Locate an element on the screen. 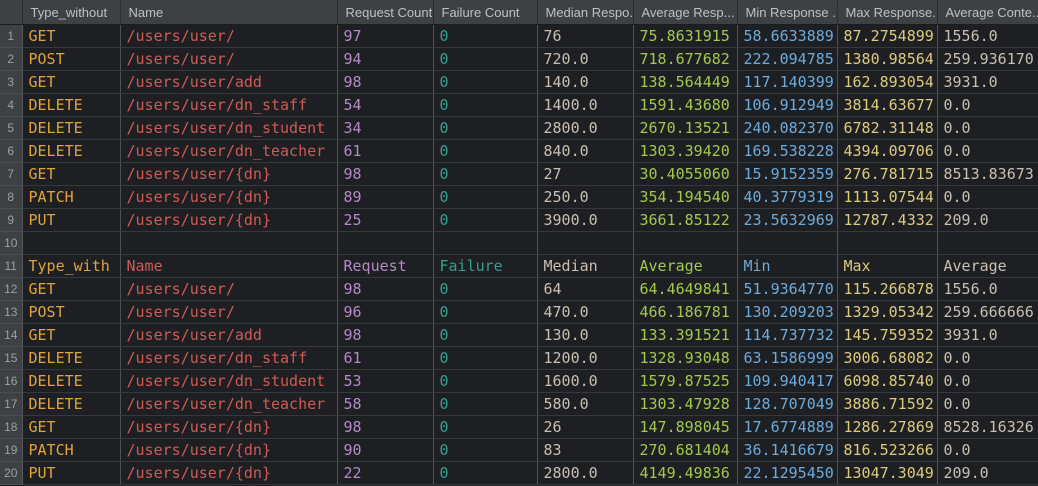 The height and width of the screenshot is (486, 1038). cell-request-count: 61 is located at coordinates (385, 358).